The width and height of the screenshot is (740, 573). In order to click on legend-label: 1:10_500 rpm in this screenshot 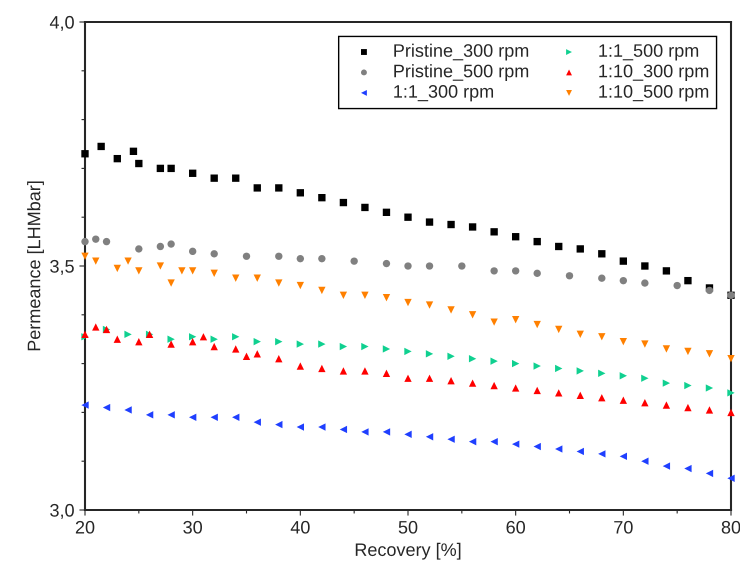, I will do `click(653, 93)`.